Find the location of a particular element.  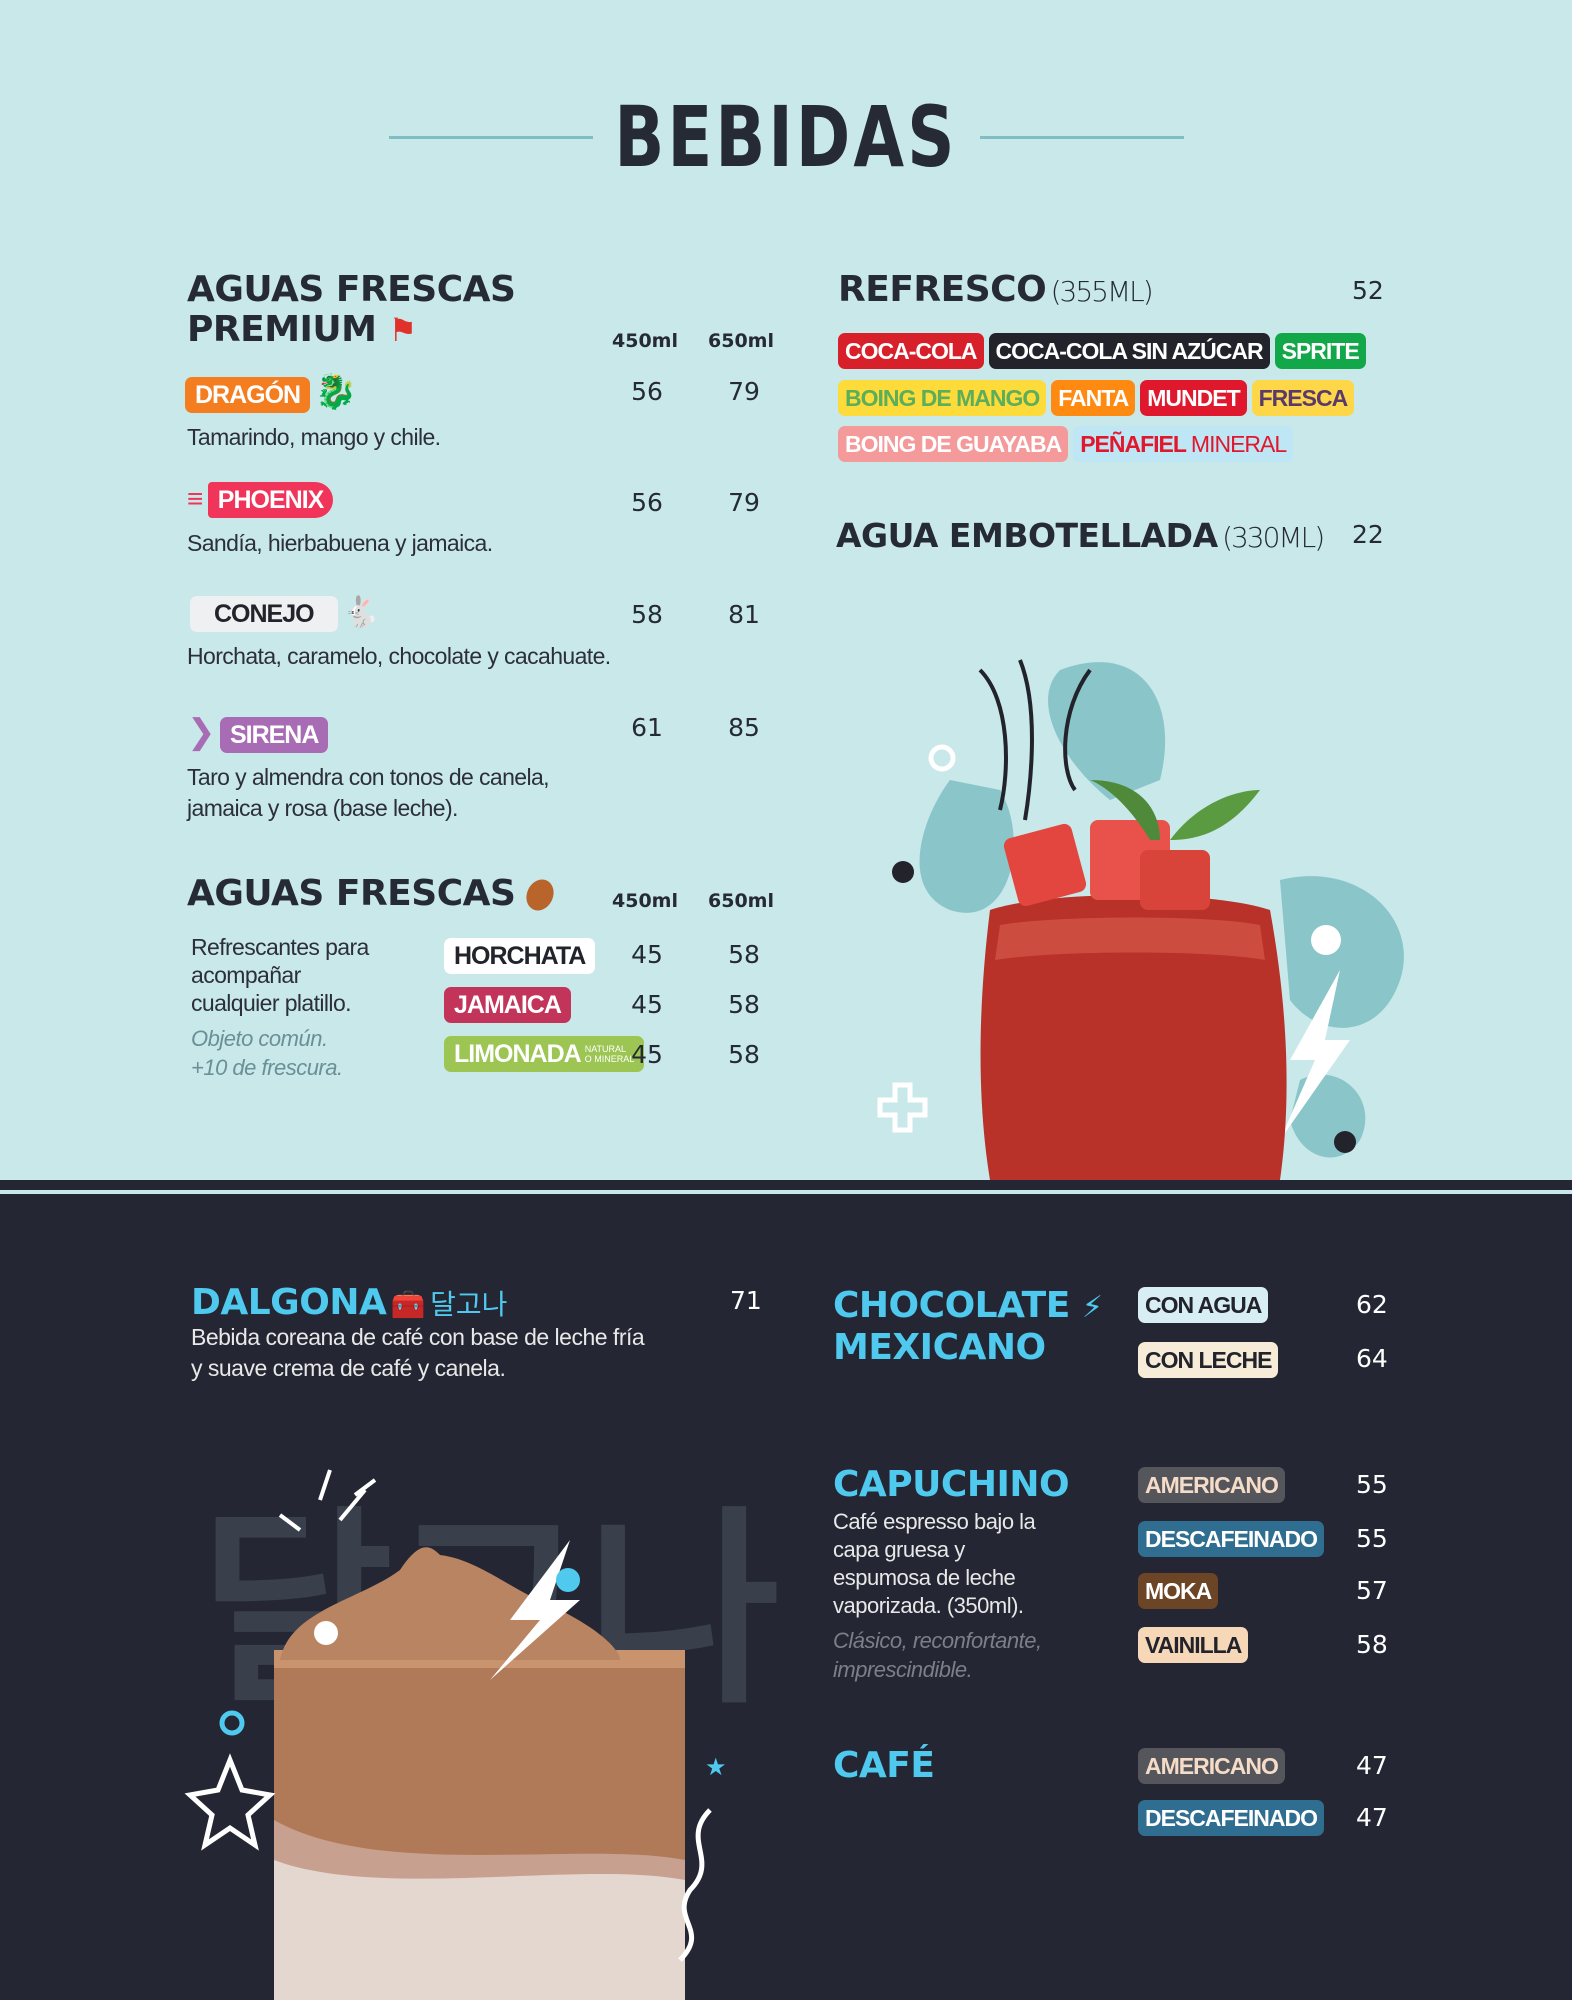

horchata-item: HORCHATA is located at coordinates (520, 956).